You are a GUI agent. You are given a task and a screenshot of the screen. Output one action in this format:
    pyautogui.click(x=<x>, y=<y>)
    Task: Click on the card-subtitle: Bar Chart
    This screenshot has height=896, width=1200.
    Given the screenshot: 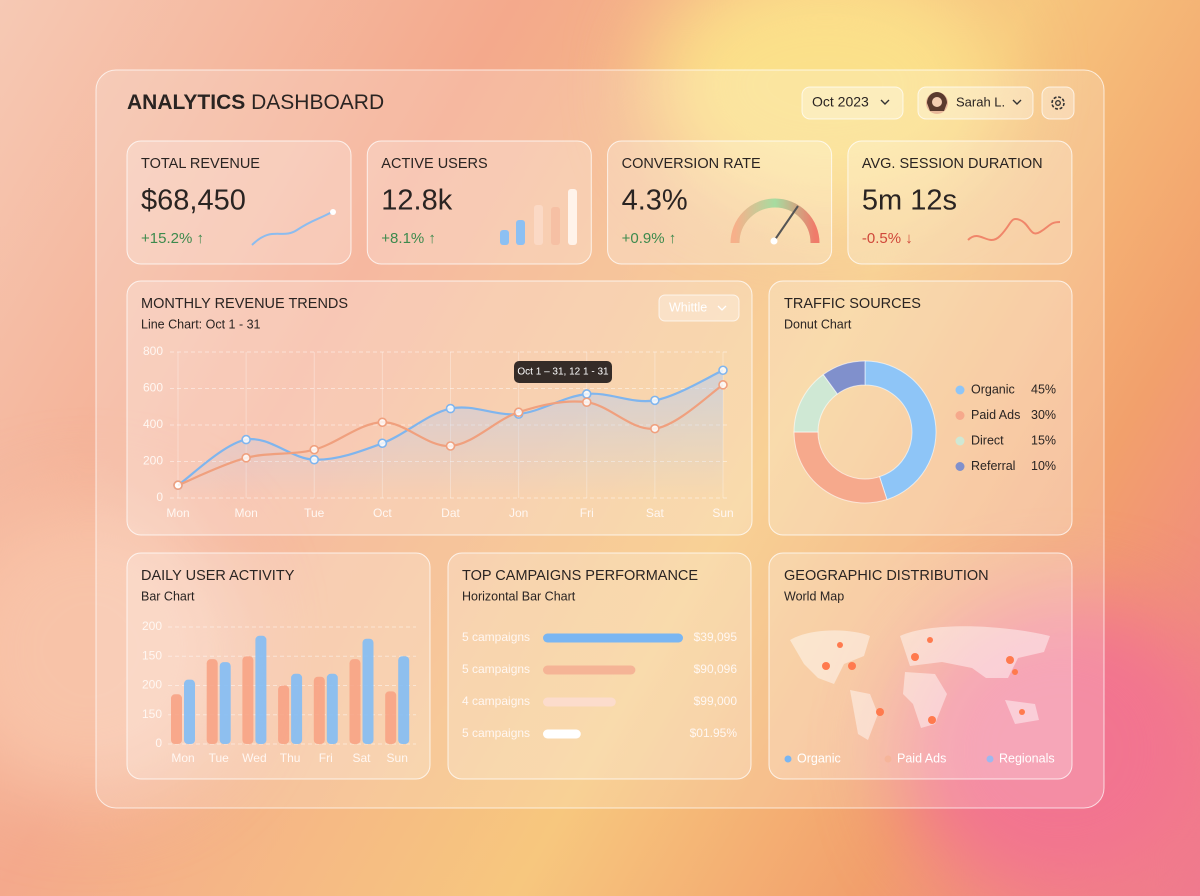 What is the action you would take?
    pyautogui.click(x=168, y=596)
    